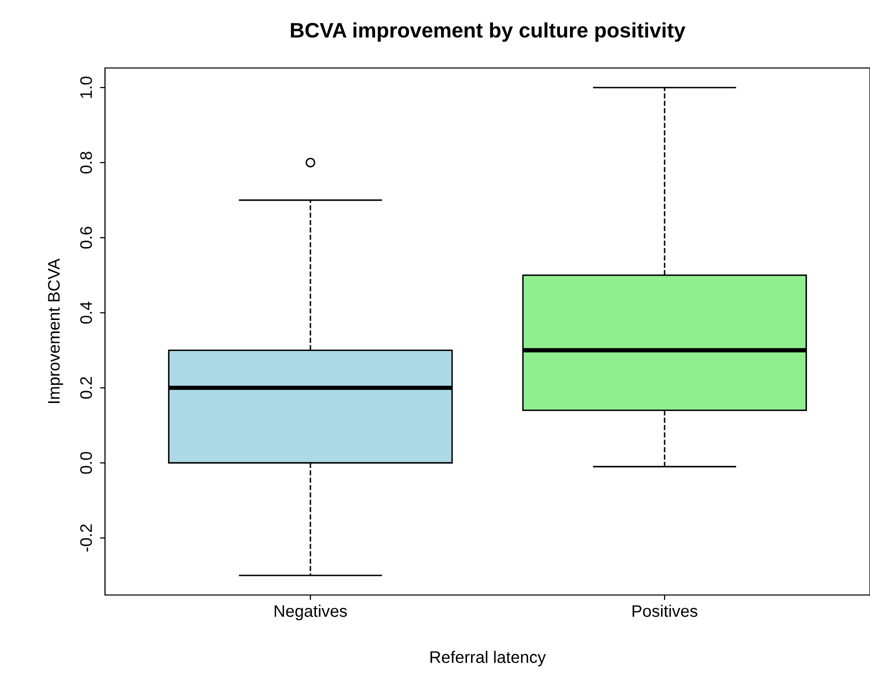 The image size is (870, 690). I want to click on y-tick-label: -0.2, so click(86, 538).